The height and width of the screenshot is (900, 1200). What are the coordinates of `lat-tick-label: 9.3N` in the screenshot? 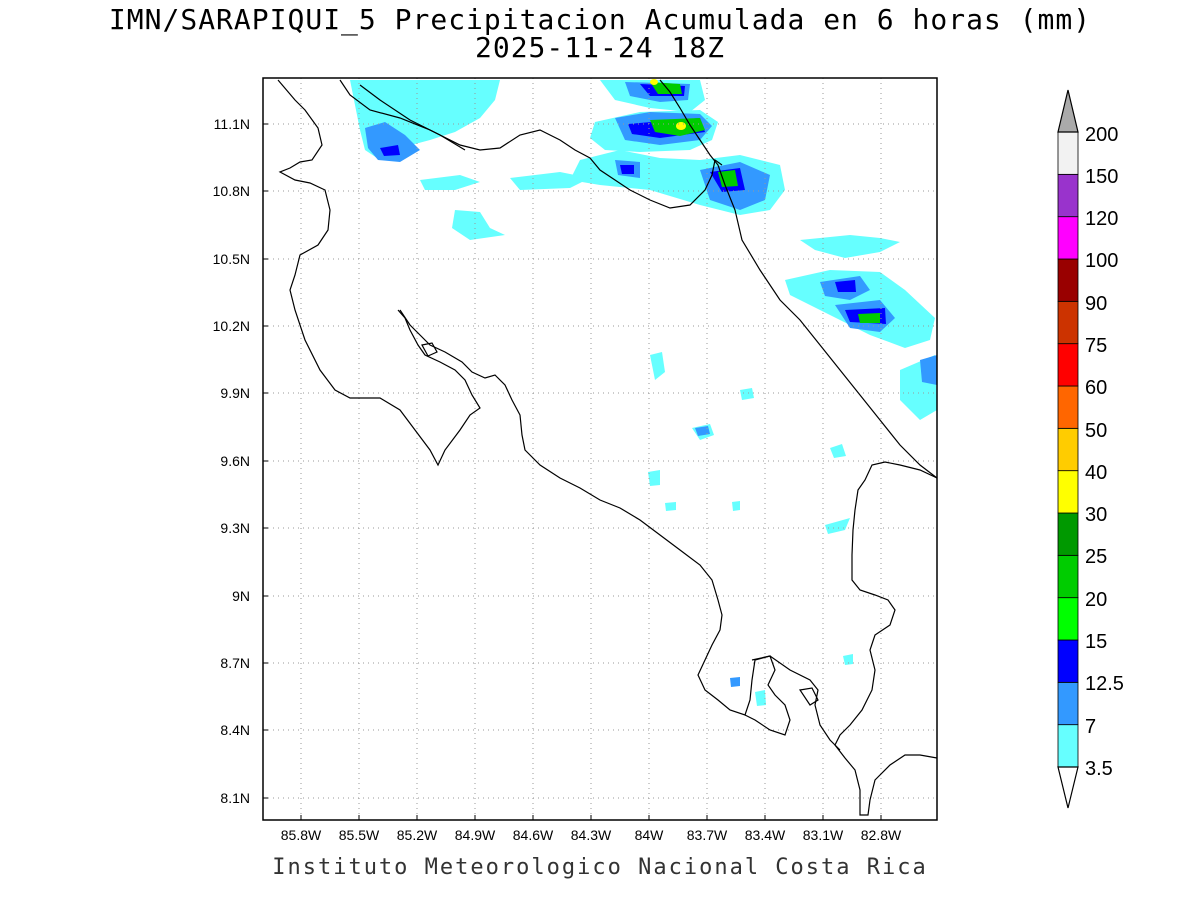 It's located at (235, 528).